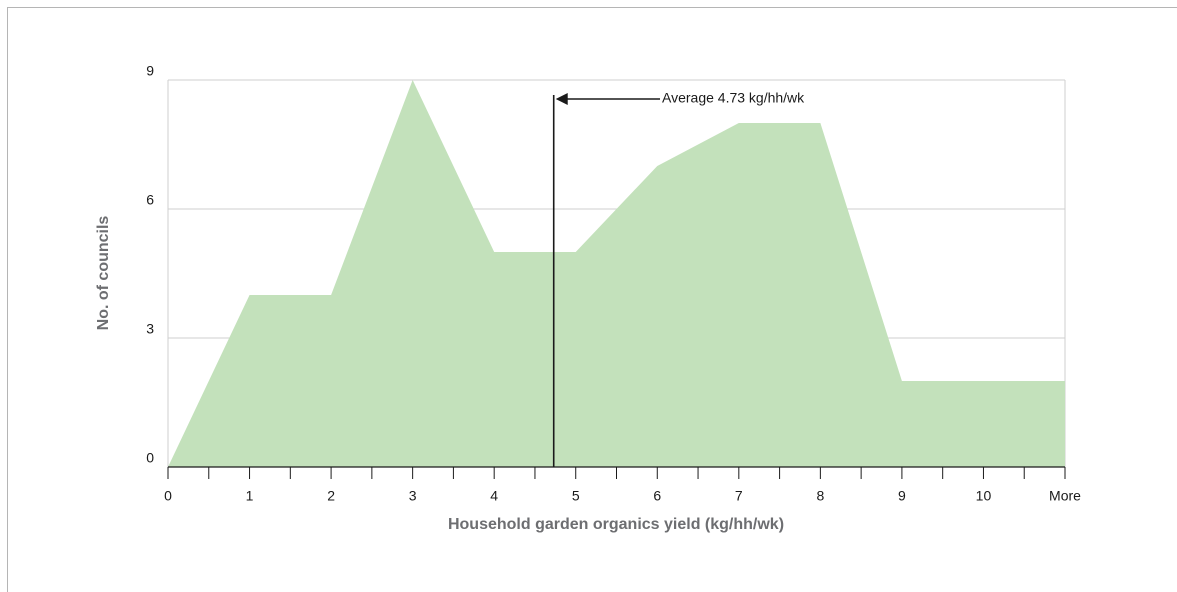  Describe the element at coordinates (150, 200) in the screenshot. I see `y-tick-label: 6` at that location.